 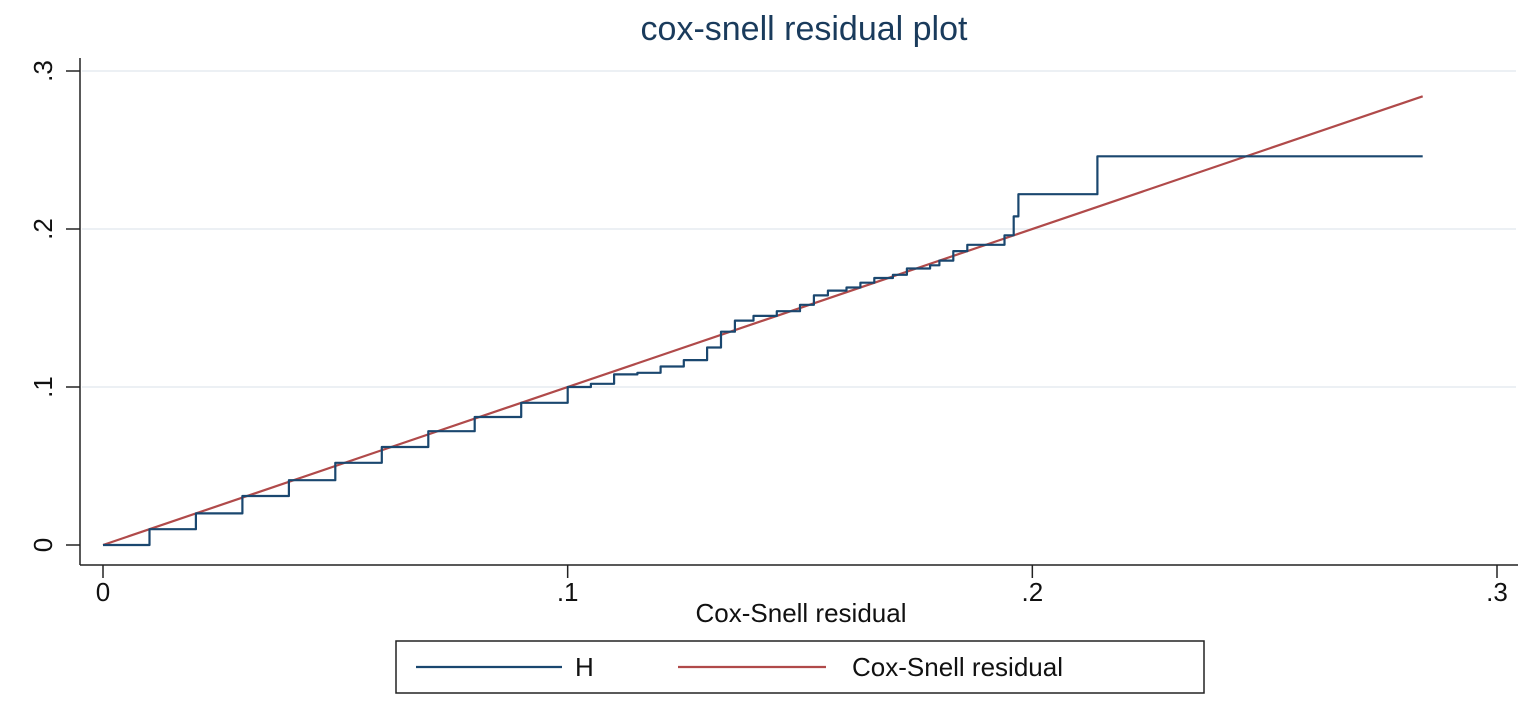 What do you see at coordinates (1032, 592) in the screenshot?
I see `x-tick-label: .2` at bounding box center [1032, 592].